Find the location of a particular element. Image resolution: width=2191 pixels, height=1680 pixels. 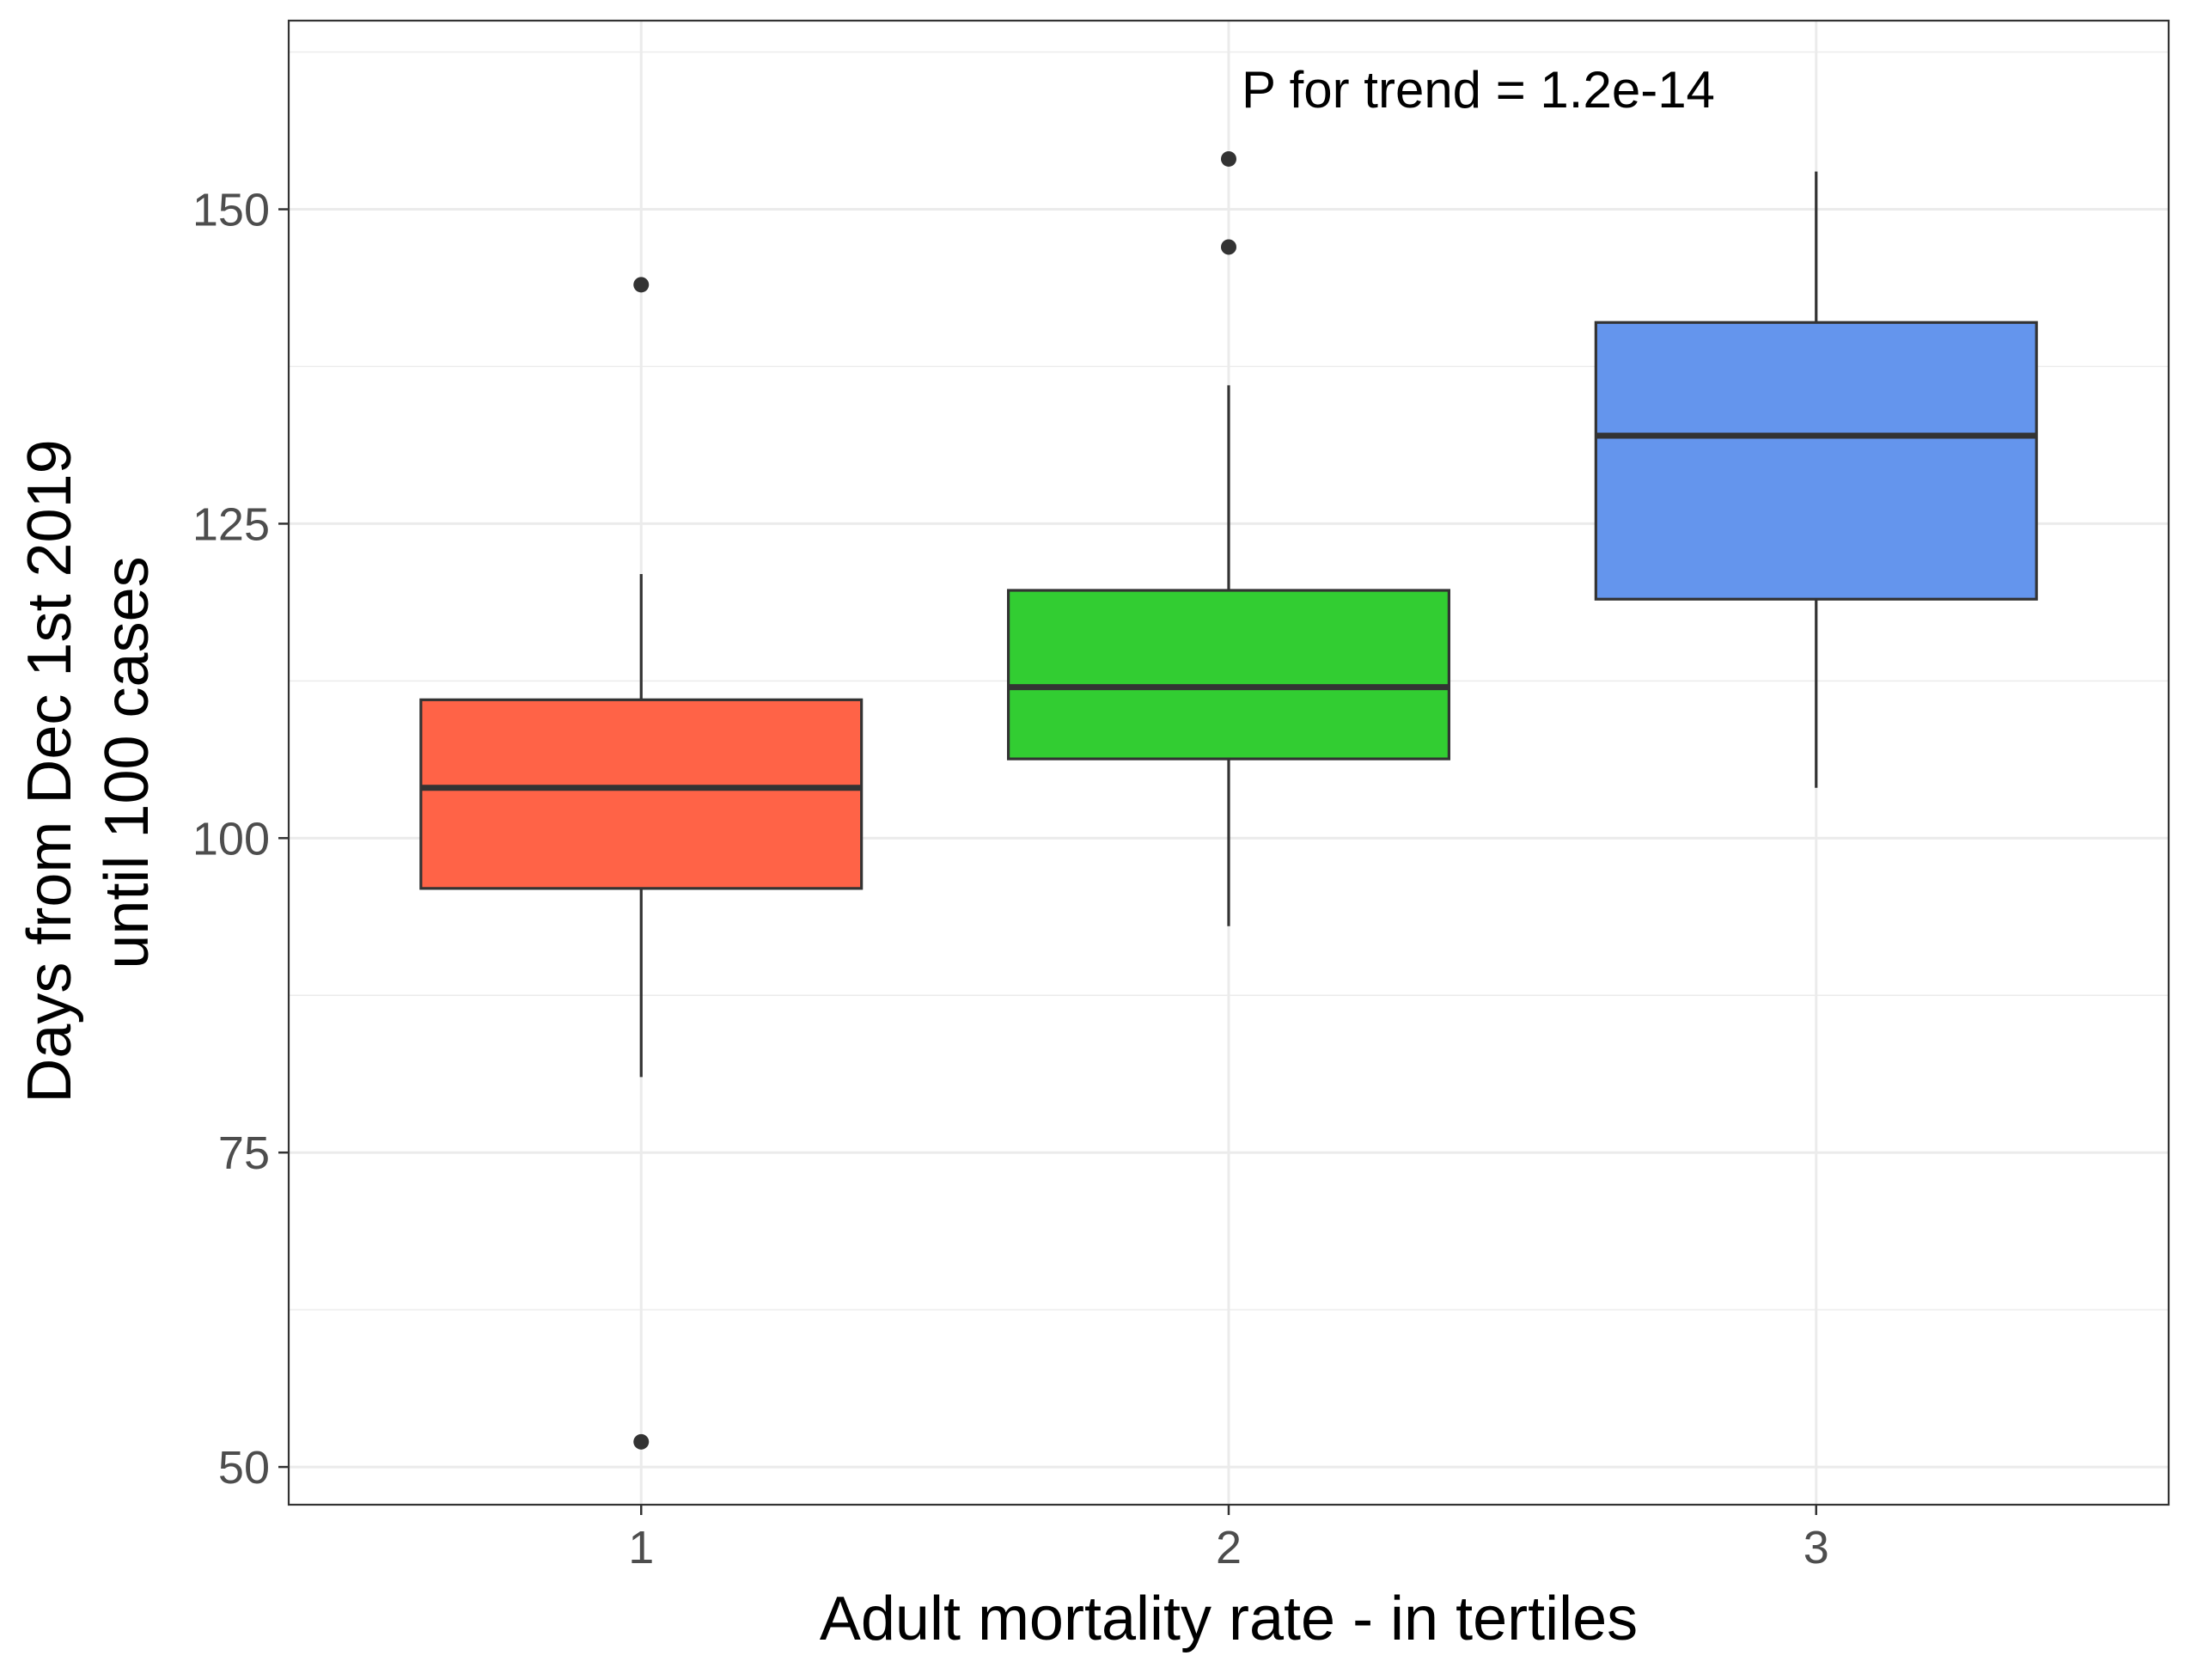

x-tick-label: 2 is located at coordinates (1229, 1547).